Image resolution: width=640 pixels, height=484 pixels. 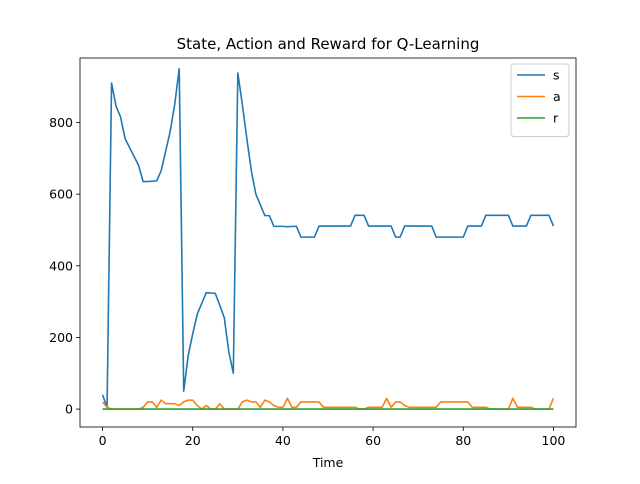 What do you see at coordinates (332, 437) in the screenshot?
I see `x-axis: 0 20 40 60 80 100` at bounding box center [332, 437].